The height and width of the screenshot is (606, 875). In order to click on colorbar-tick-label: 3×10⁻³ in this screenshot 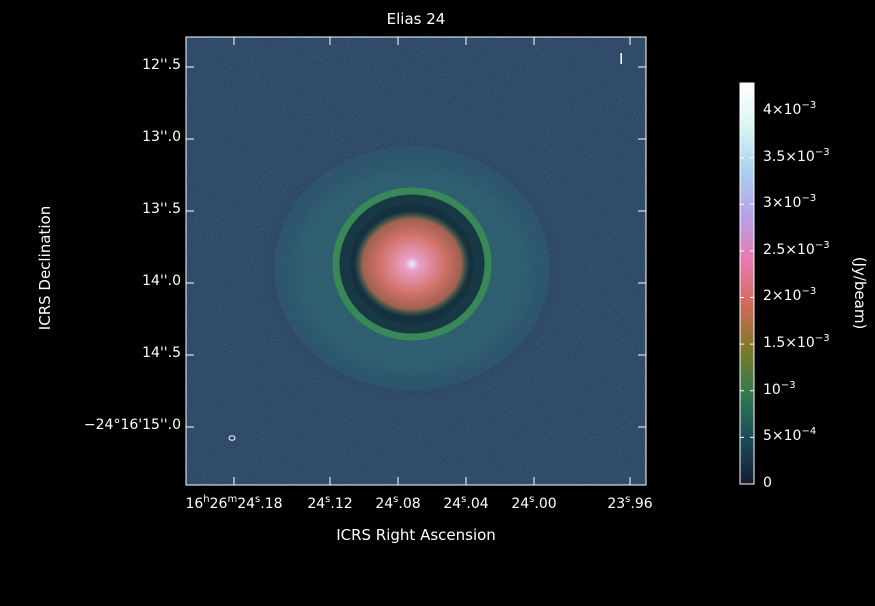, I will do `click(790, 202)`.